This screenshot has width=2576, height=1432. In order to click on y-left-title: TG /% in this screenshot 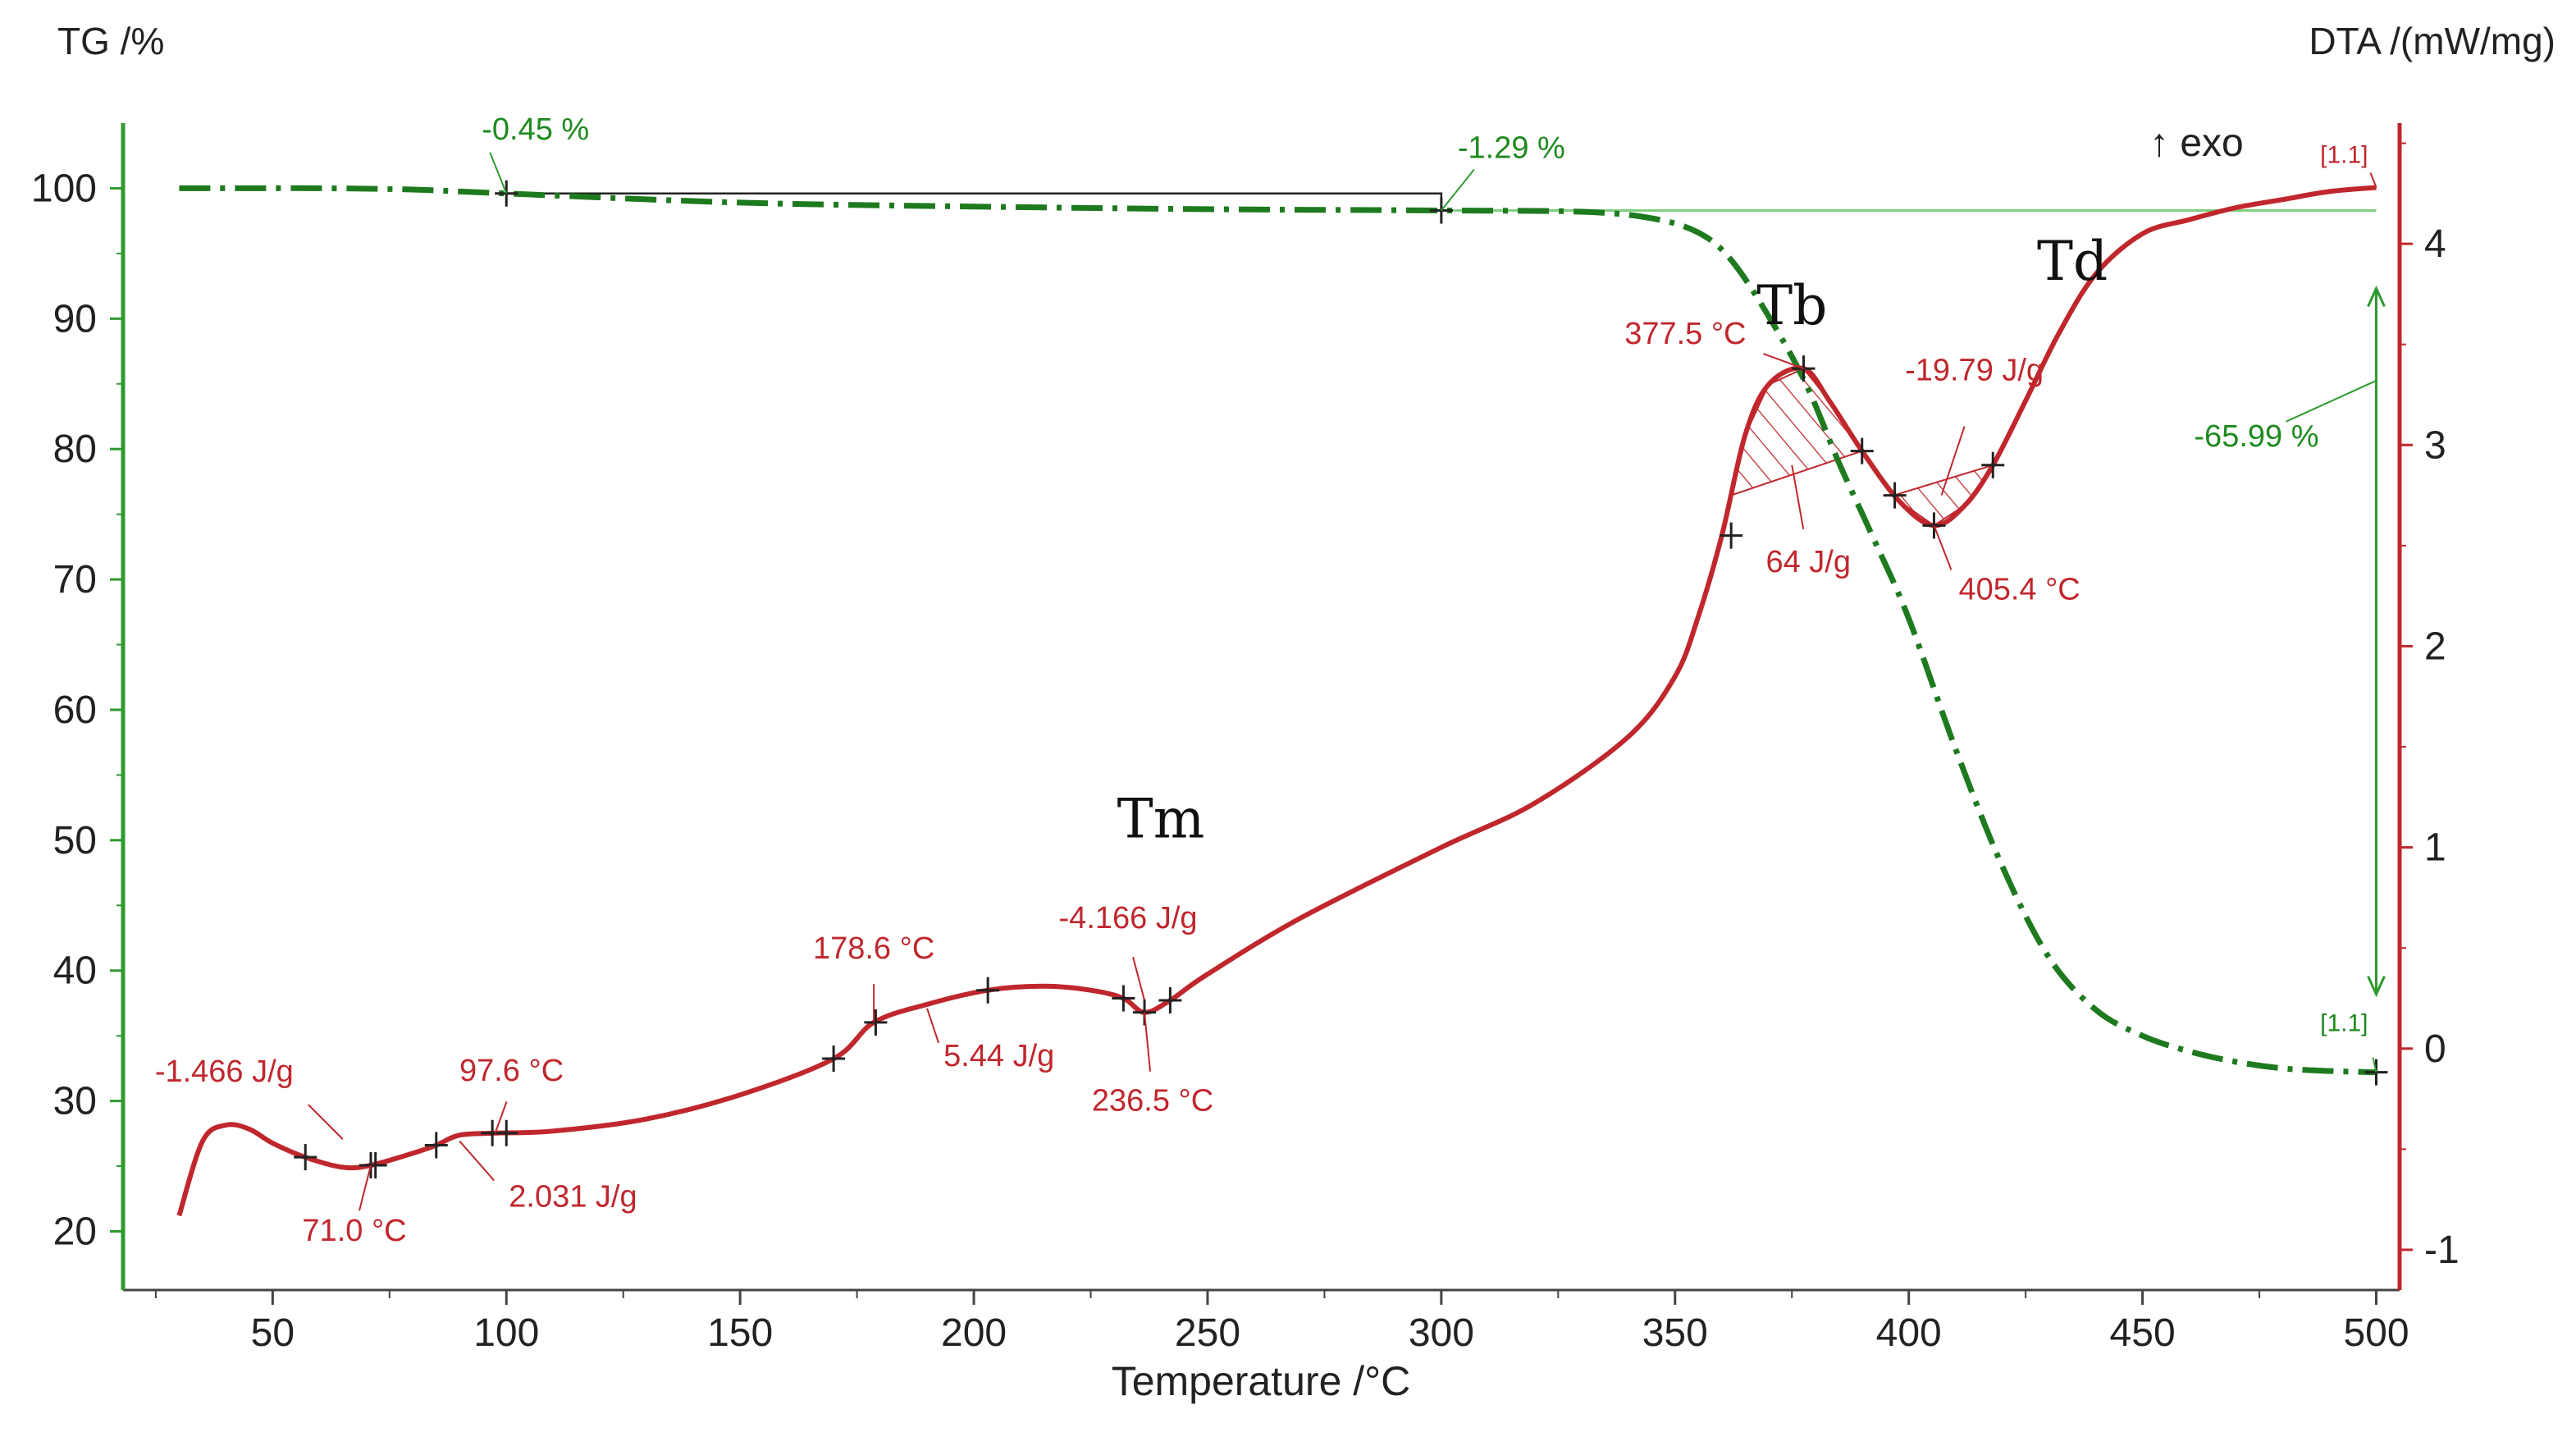, I will do `click(111, 41)`.